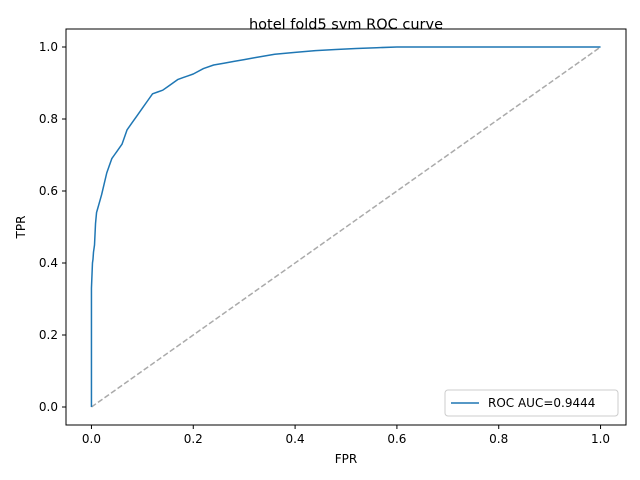  What do you see at coordinates (48, 191) in the screenshot?
I see `y-tick-label: 0.6` at bounding box center [48, 191].